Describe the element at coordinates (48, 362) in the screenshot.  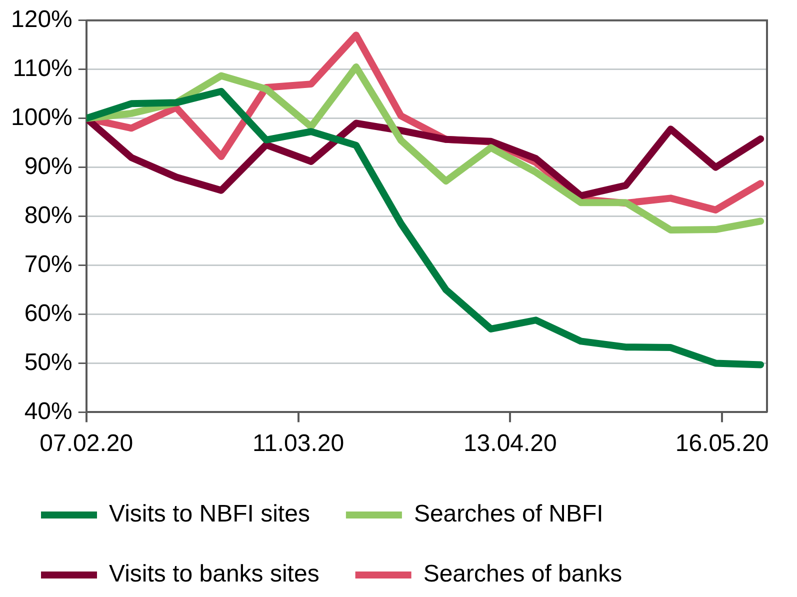
I see `y-tick-label: 50%` at that location.